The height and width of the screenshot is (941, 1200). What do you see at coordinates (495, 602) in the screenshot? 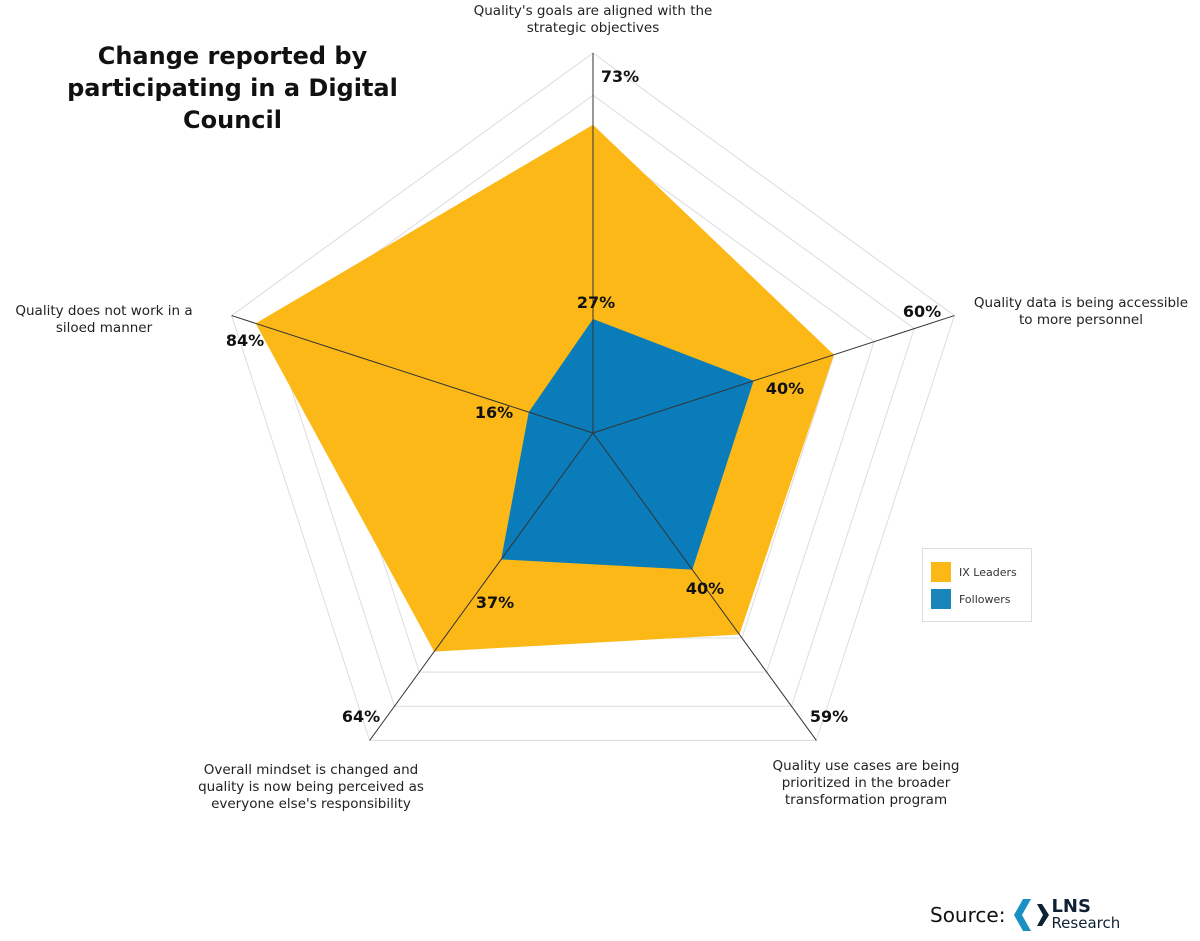
I see `data-label: 37%` at bounding box center [495, 602].